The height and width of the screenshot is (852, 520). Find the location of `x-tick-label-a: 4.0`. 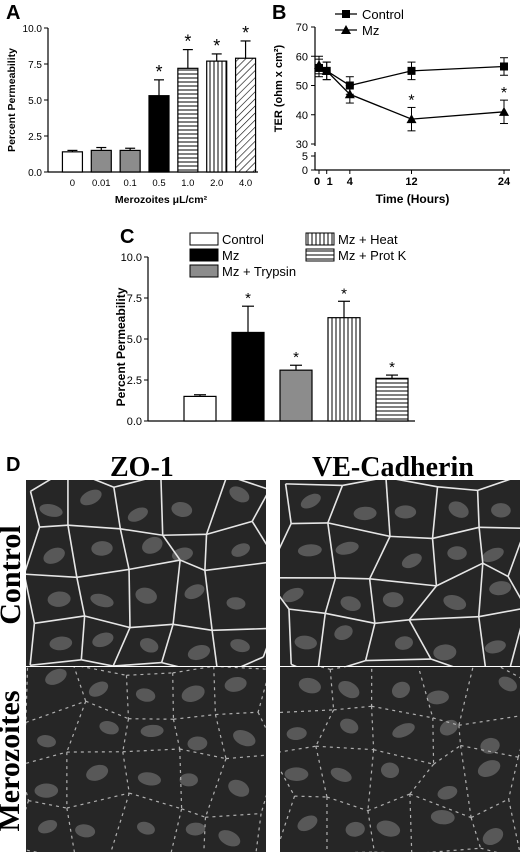

x-tick-label-a: 4.0 is located at coordinates (245, 183).